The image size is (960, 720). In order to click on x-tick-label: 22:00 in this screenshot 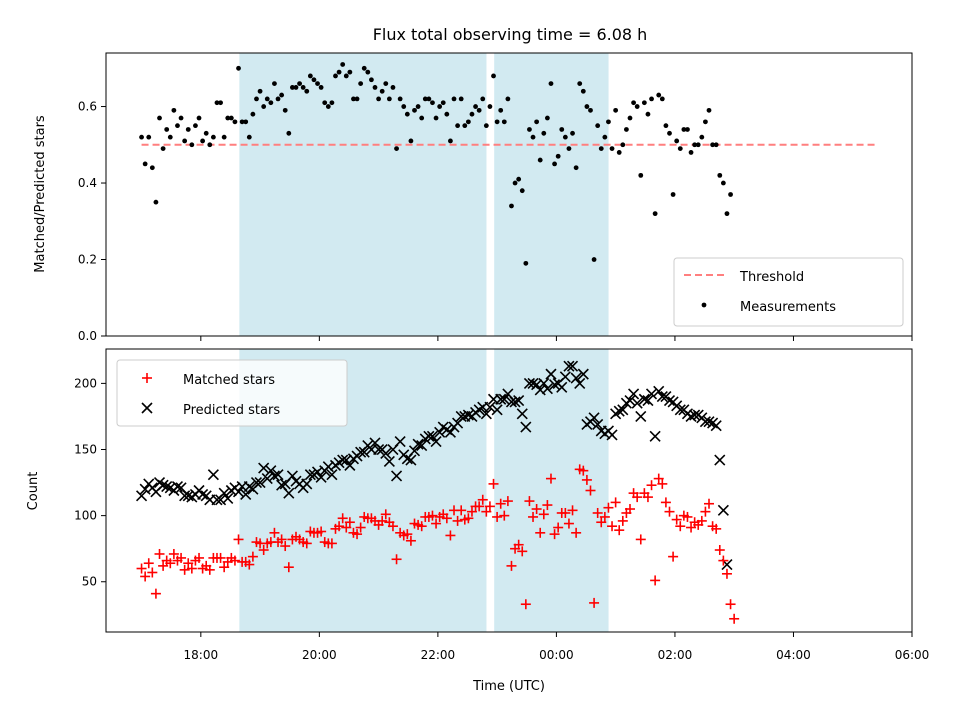, I will do `click(438, 655)`.